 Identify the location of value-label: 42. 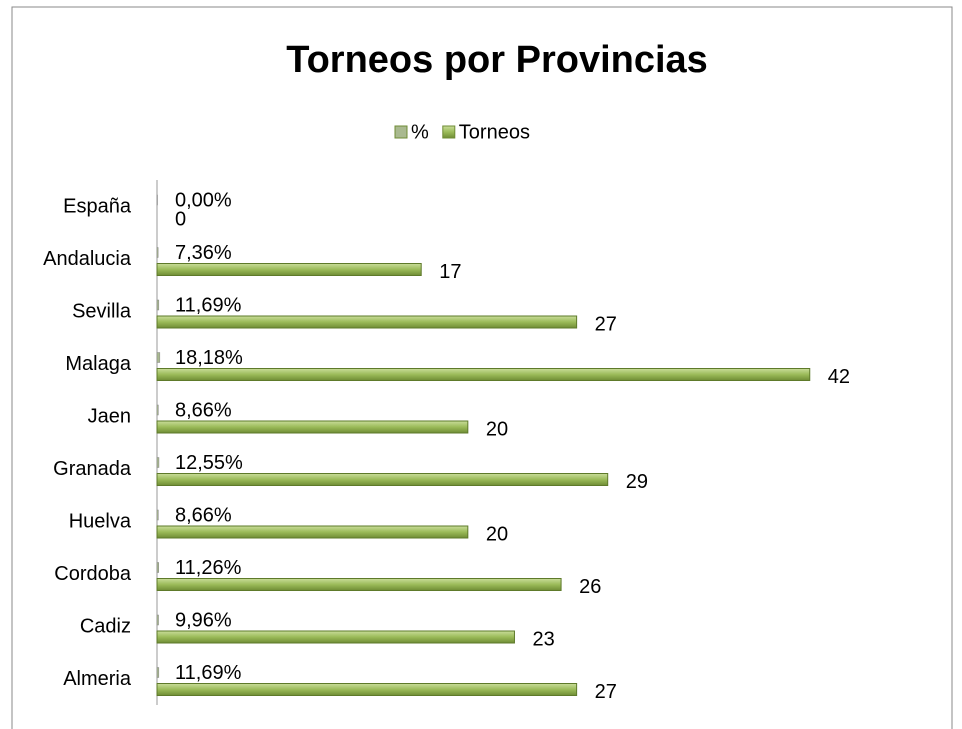
(839, 377).